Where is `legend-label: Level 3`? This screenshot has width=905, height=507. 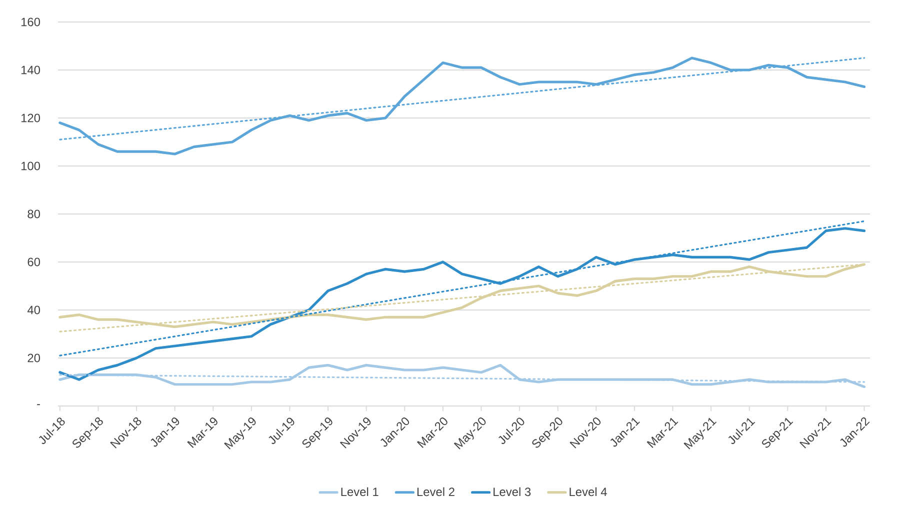
legend-label: Level 3 is located at coordinates (512, 491).